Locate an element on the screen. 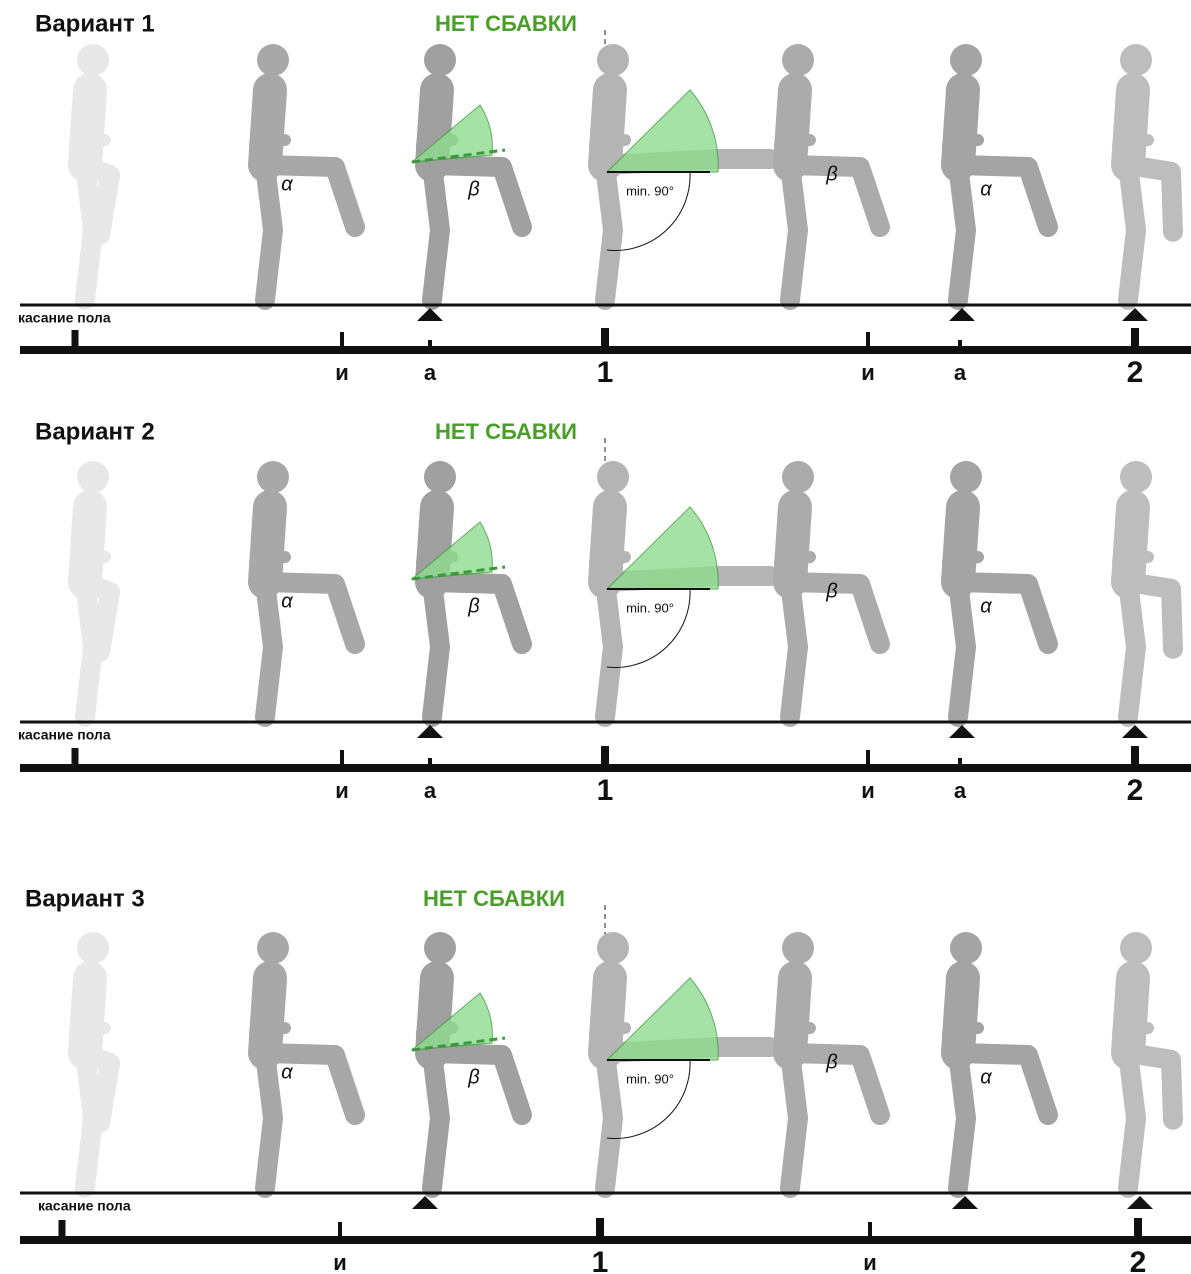 The height and width of the screenshot is (1274, 1191). floor-label: касание пола is located at coordinates (64, 318).